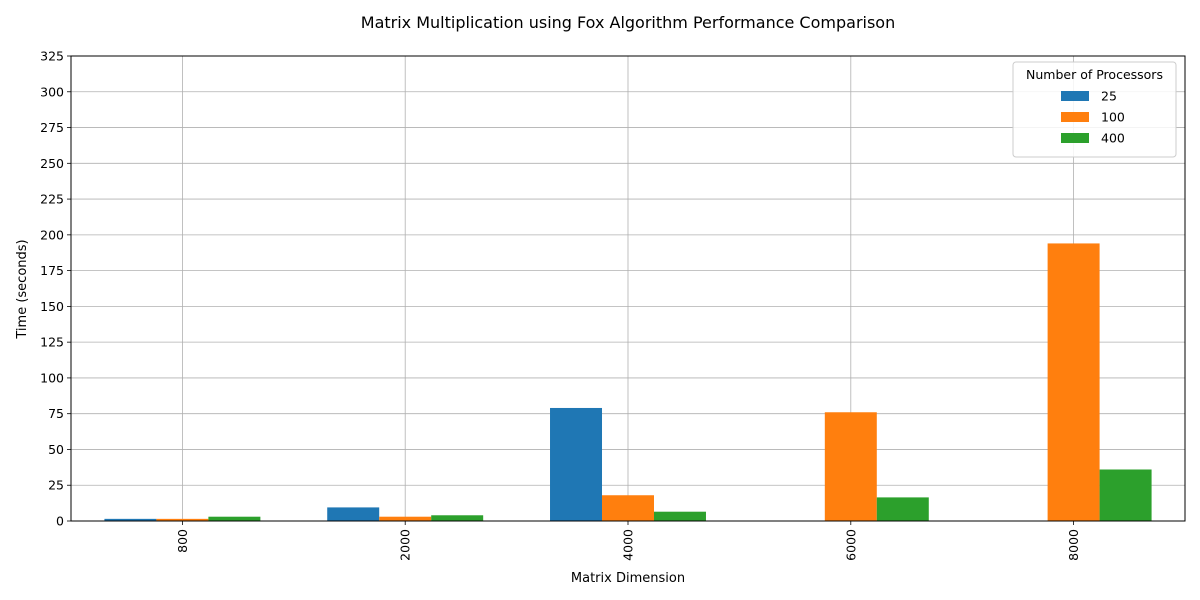 This screenshot has height=600, width=1200. Describe the element at coordinates (52, 377) in the screenshot. I see `y-tick-label: 100` at that location.